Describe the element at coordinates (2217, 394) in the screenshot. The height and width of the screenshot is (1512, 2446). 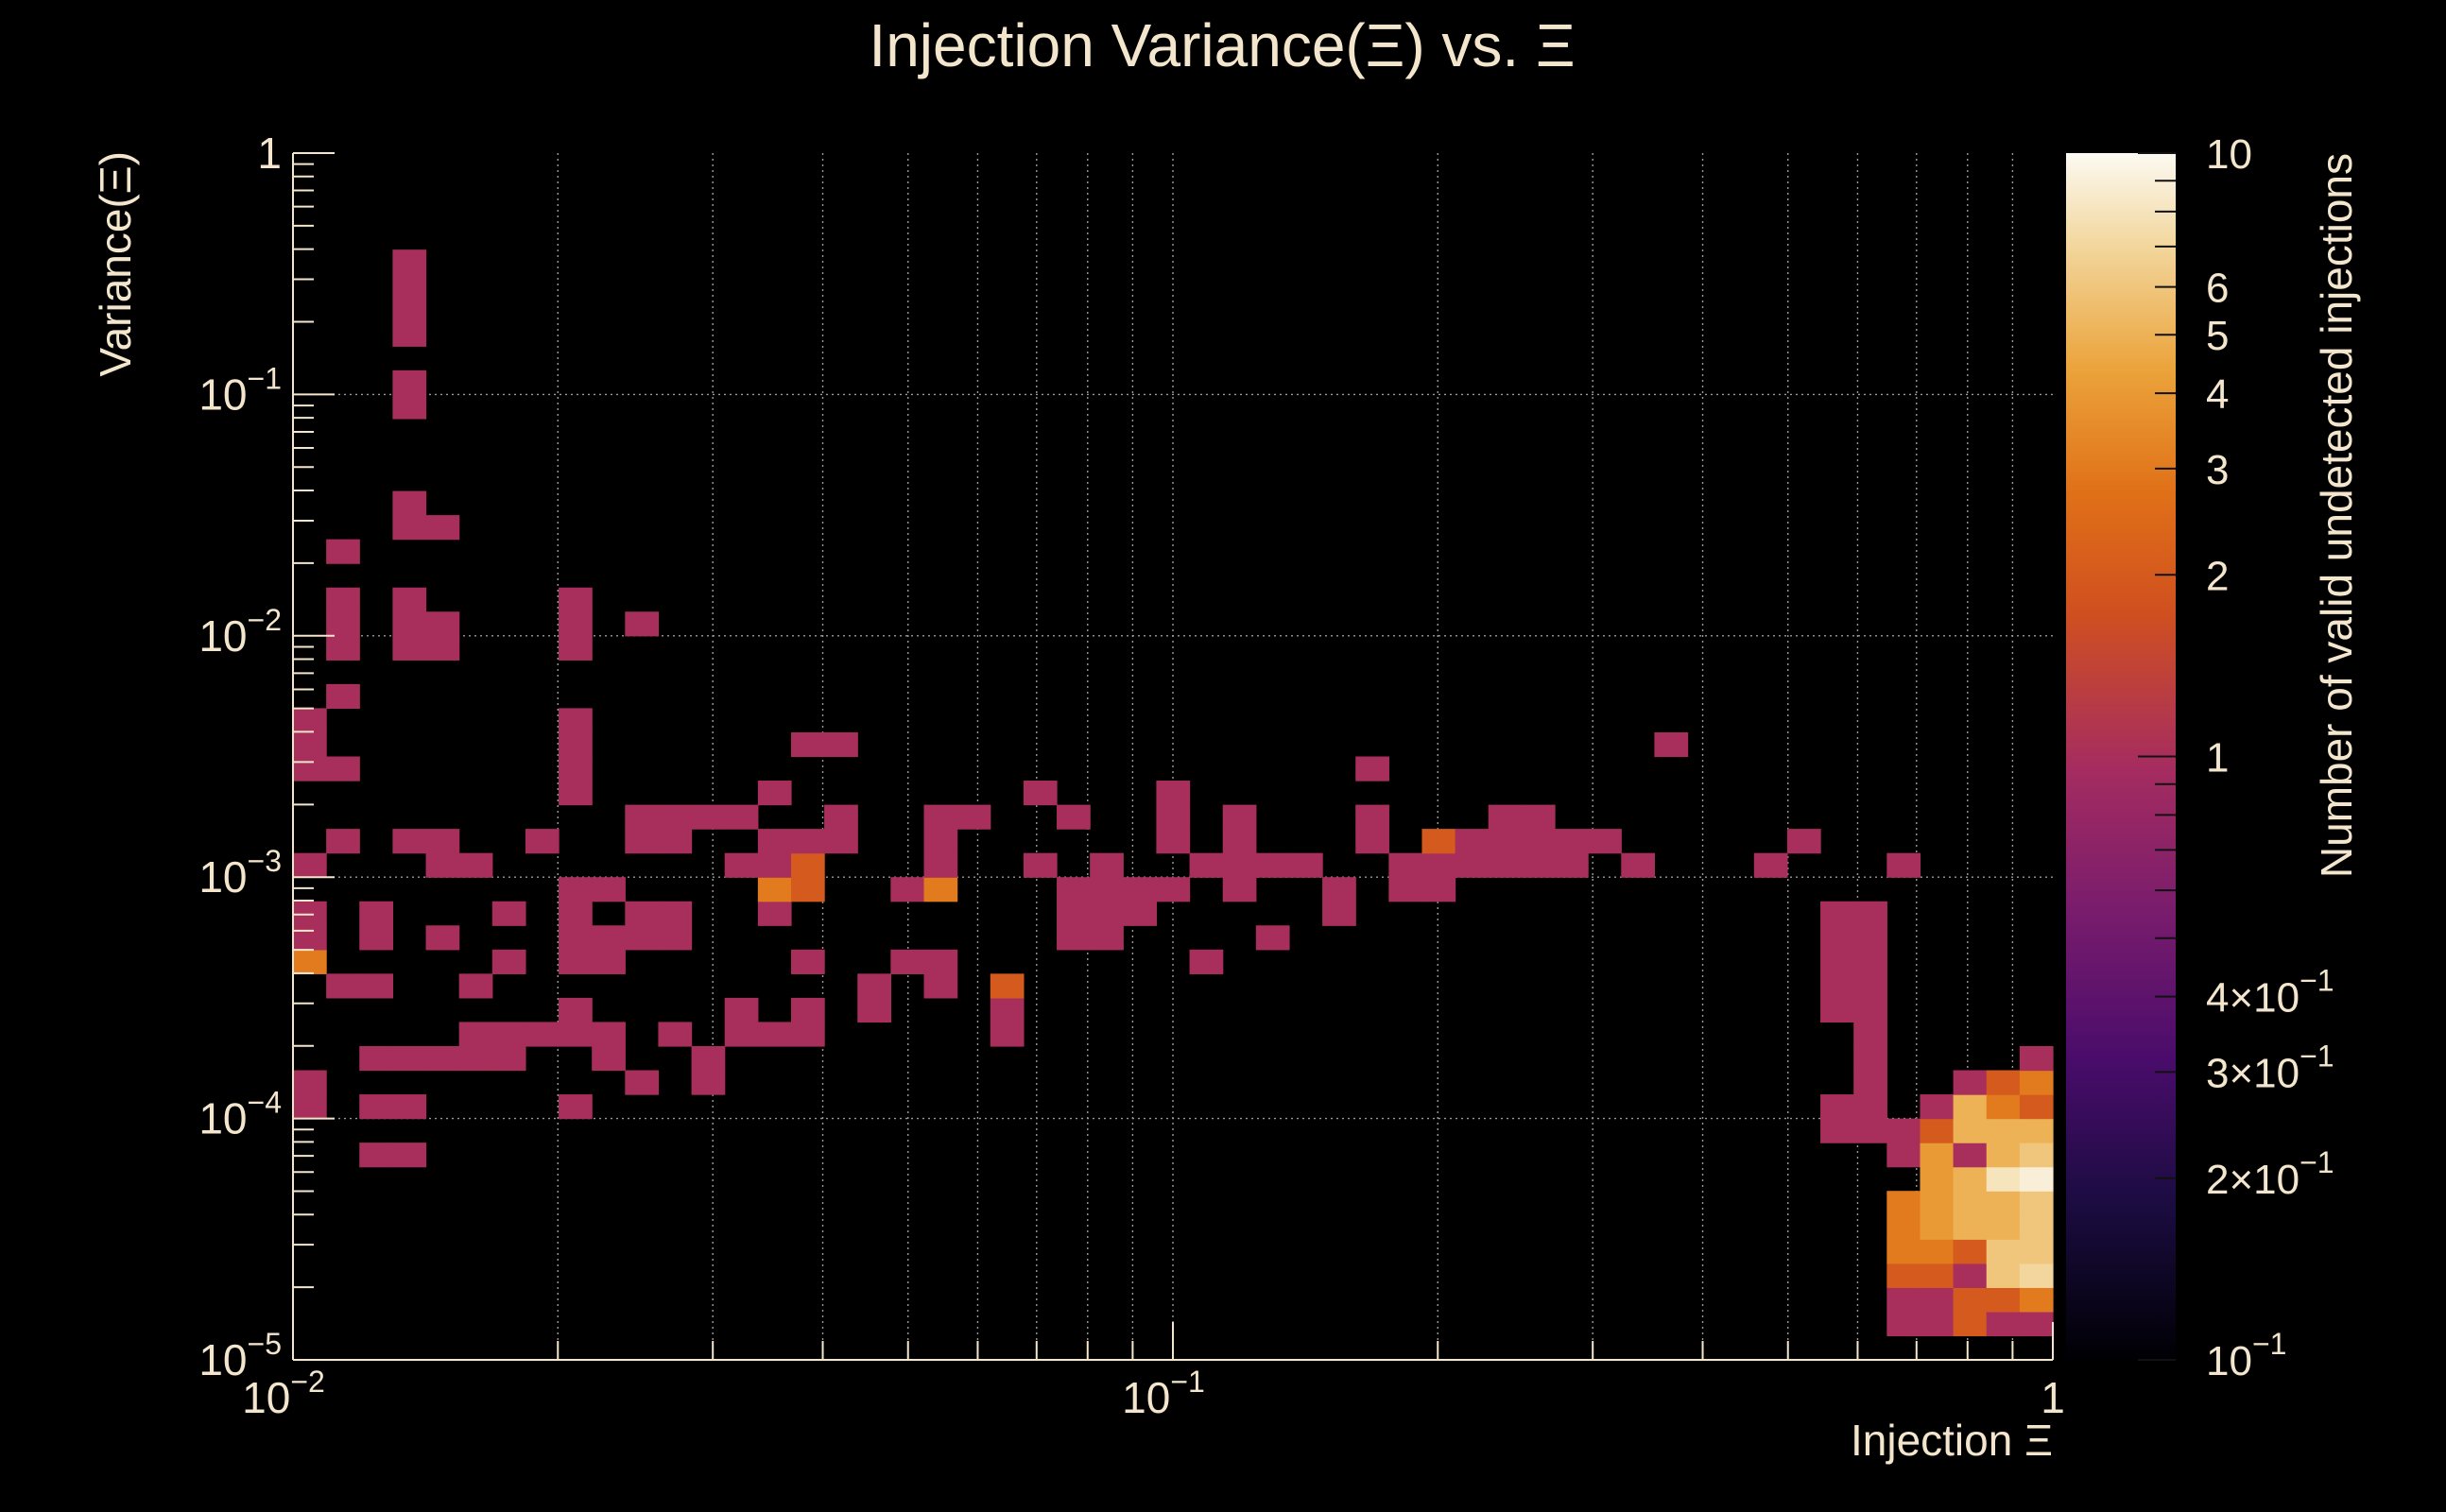
I see `colorbar-tick-label: 4` at that location.